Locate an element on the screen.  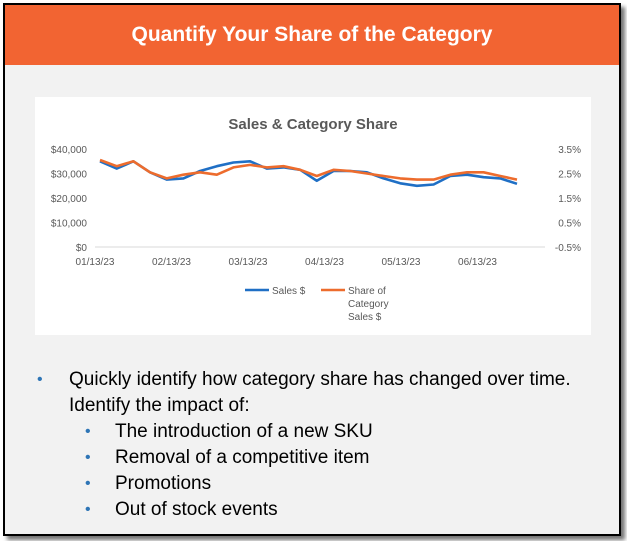
y-right-tick-label: 2.5% is located at coordinates (569, 175).